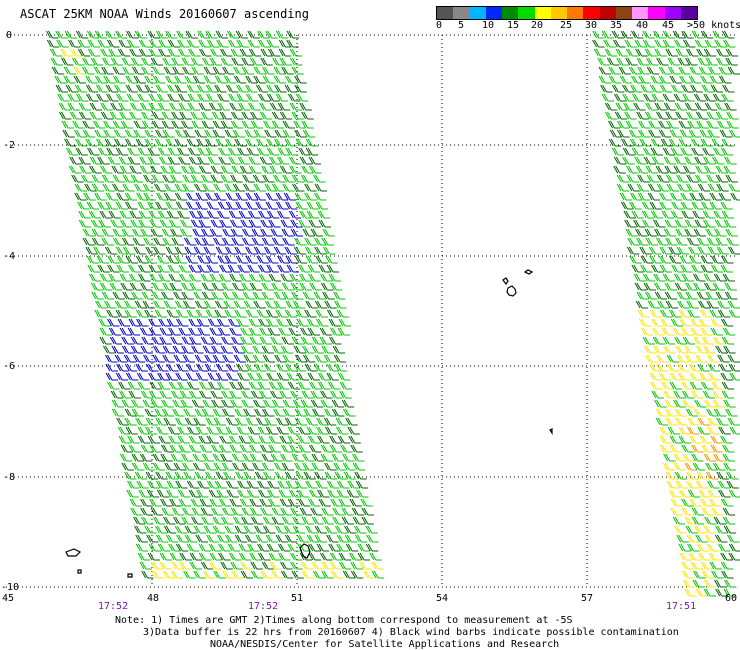 The width and height of the screenshot is (740, 650). Describe the element at coordinates (297, 598) in the screenshot. I see `x-tick-label: 51` at that location.